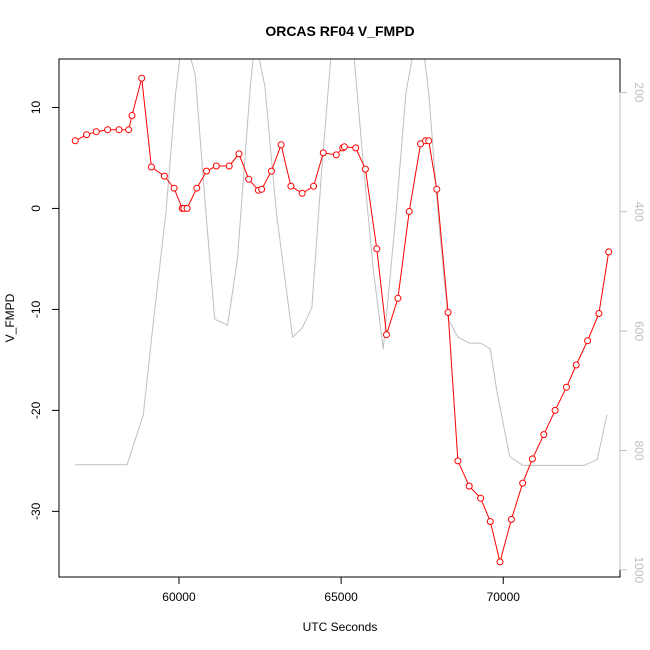  I want to click on y2-tick-label: 1000, so click(639, 569).